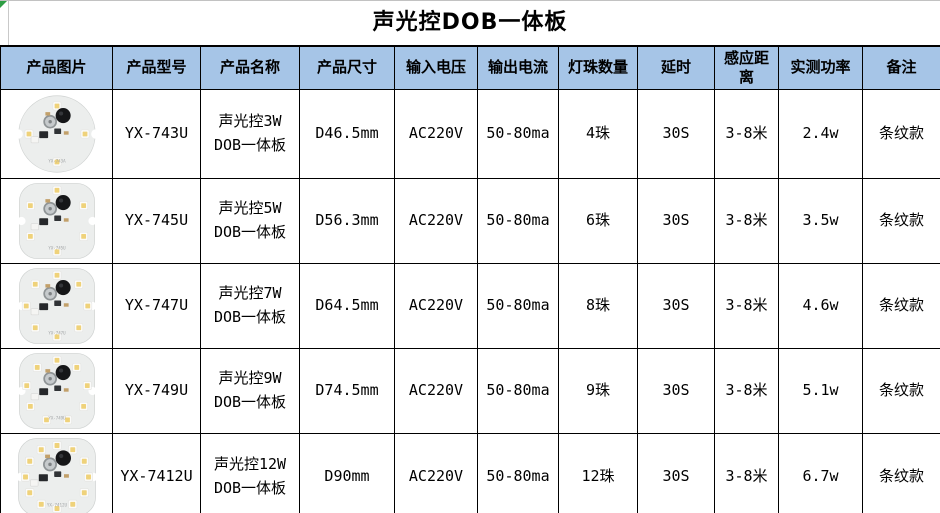 This screenshot has width=940, height=513. What do you see at coordinates (156, 305) in the screenshot?
I see `model-cell: YX-747U` at bounding box center [156, 305].